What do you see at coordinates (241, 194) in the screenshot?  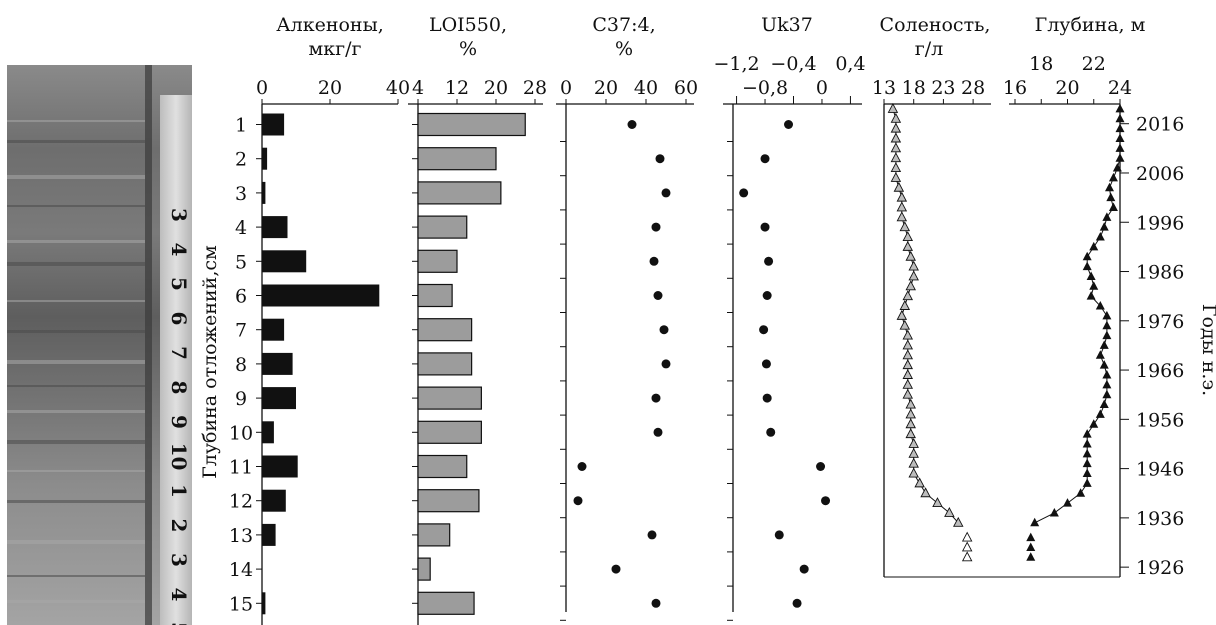 I see `depth-tick-label: 3` at bounding box center [241, 194].